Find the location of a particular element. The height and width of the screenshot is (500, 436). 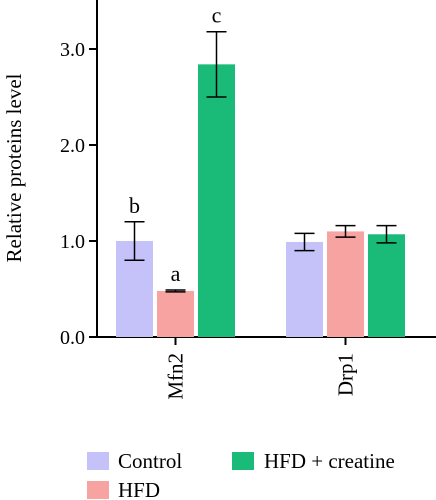

legend-item: Control is located at coordinates (134, 461).